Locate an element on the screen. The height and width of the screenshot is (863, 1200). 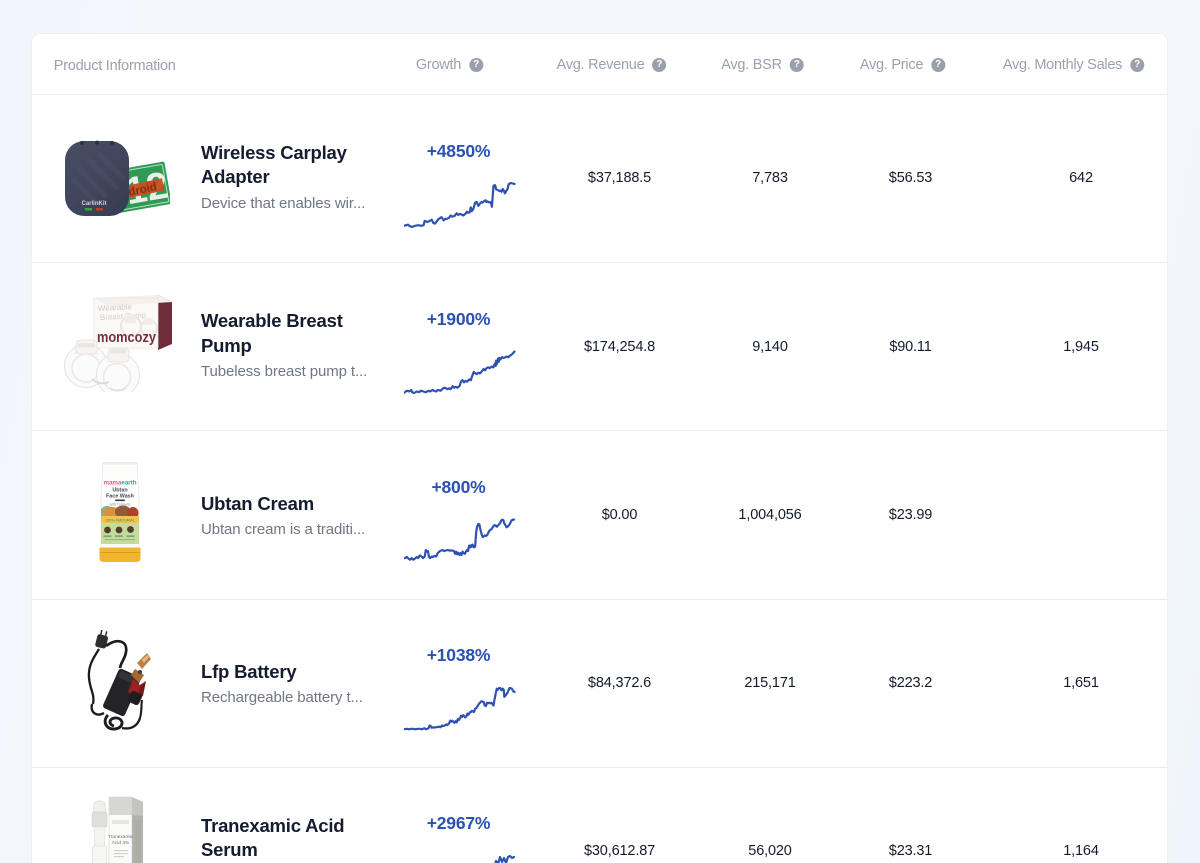
svg-text: CarlinKit is located at coordinates (93, 204).